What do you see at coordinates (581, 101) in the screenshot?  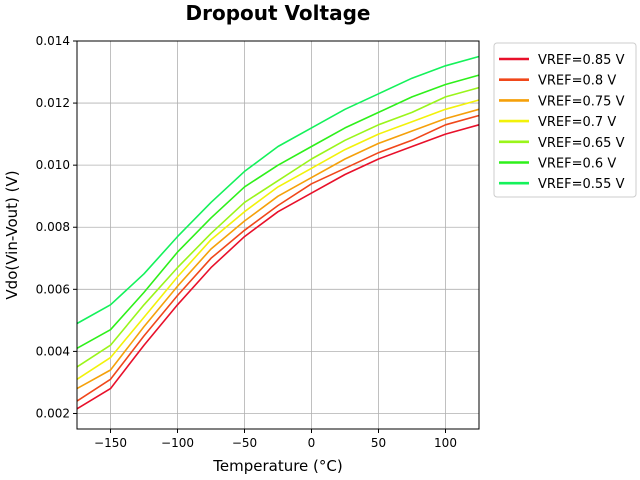 I see `legend-label: VREF=0.75 V` at bounding box center [581, 101].